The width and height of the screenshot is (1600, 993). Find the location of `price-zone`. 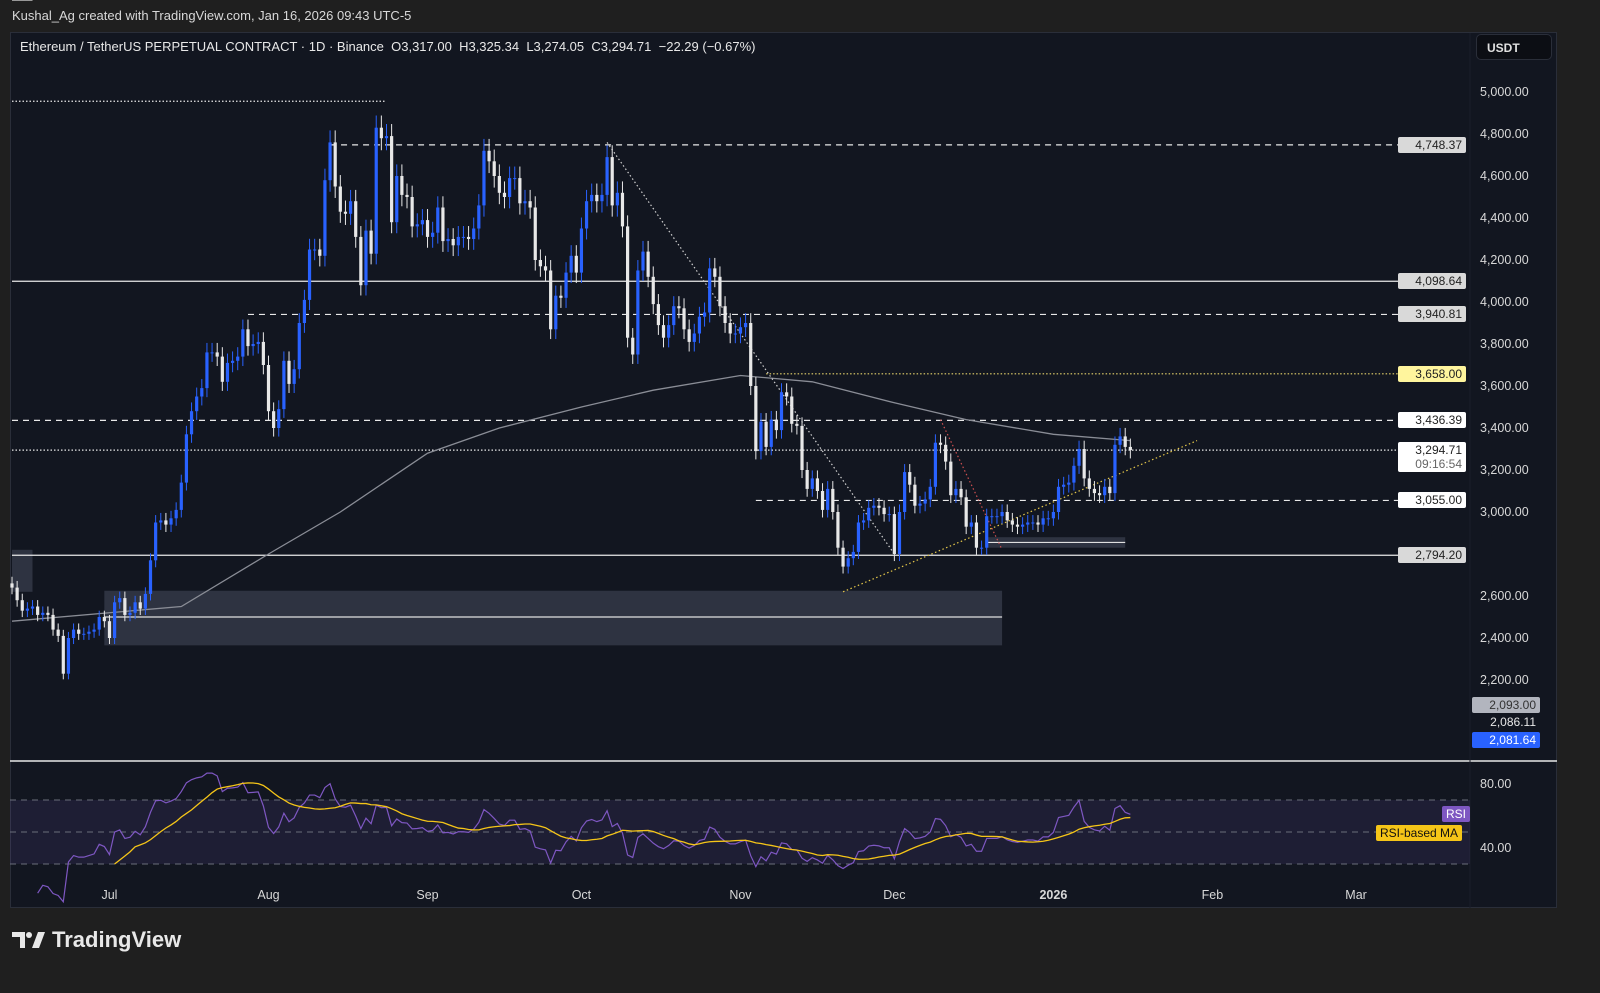

price-zone is located at coordinates (553, 618).